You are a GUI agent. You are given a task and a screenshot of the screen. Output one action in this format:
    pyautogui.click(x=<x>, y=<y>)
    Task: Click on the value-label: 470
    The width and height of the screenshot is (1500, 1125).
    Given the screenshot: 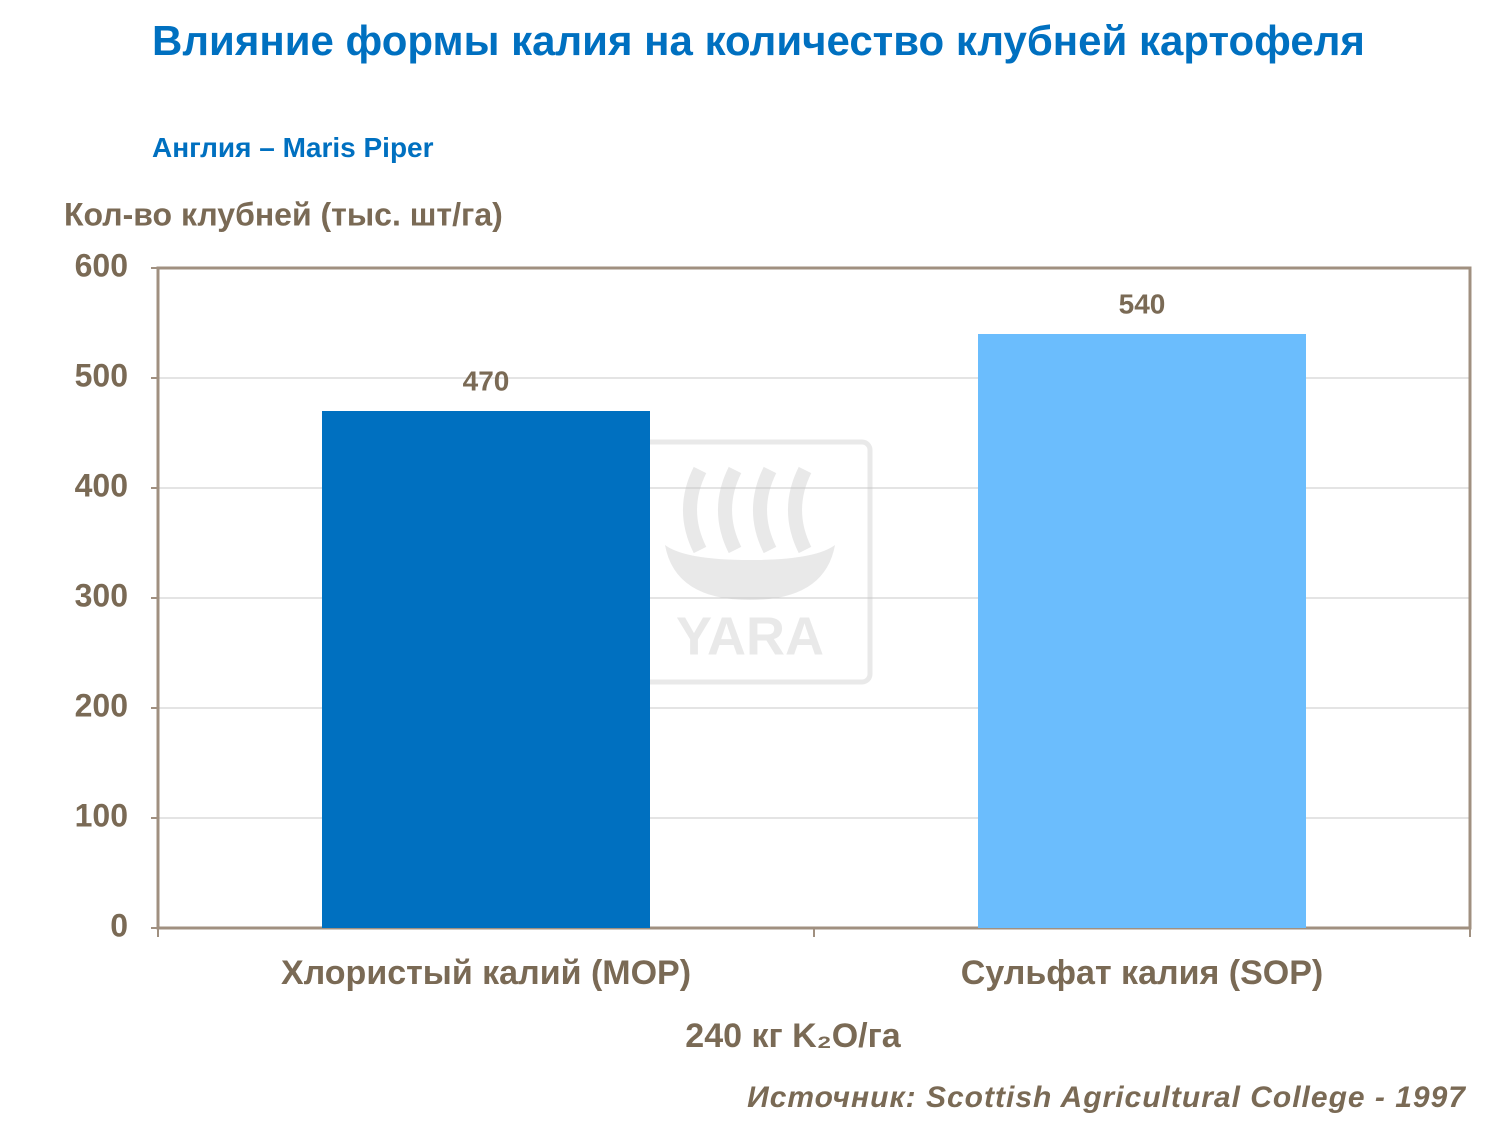 What is the action you would take?
    pyautogui.click(x=486, y=380)
    